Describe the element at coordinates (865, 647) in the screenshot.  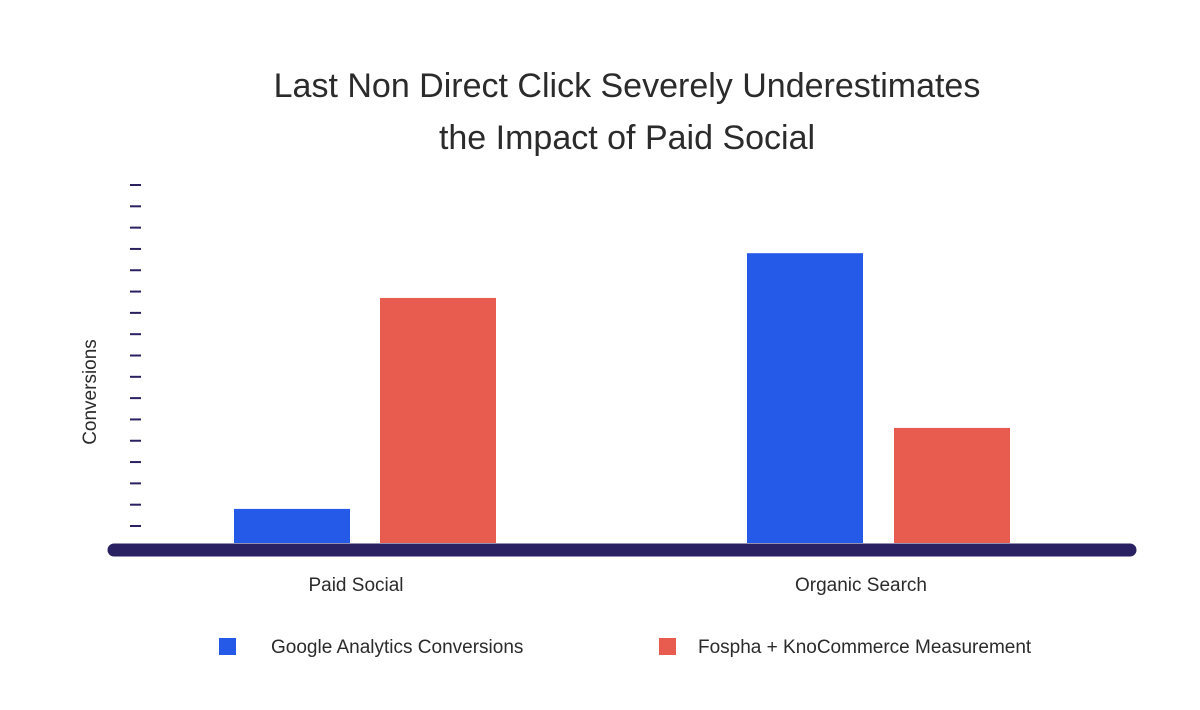
I see `legend-label-fospha-knocommerce: Fospha + KnoCommerce Measurement` at that location.